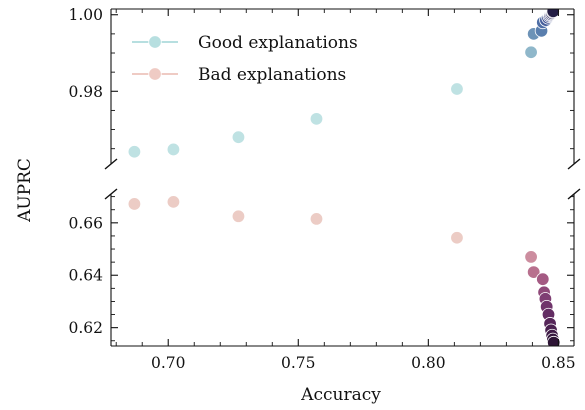 This screenshot has height=410, width=585. Describe the element at coordinates (85, 15) in the screenshot. I see `y-tick-label: 1.00` at that location.